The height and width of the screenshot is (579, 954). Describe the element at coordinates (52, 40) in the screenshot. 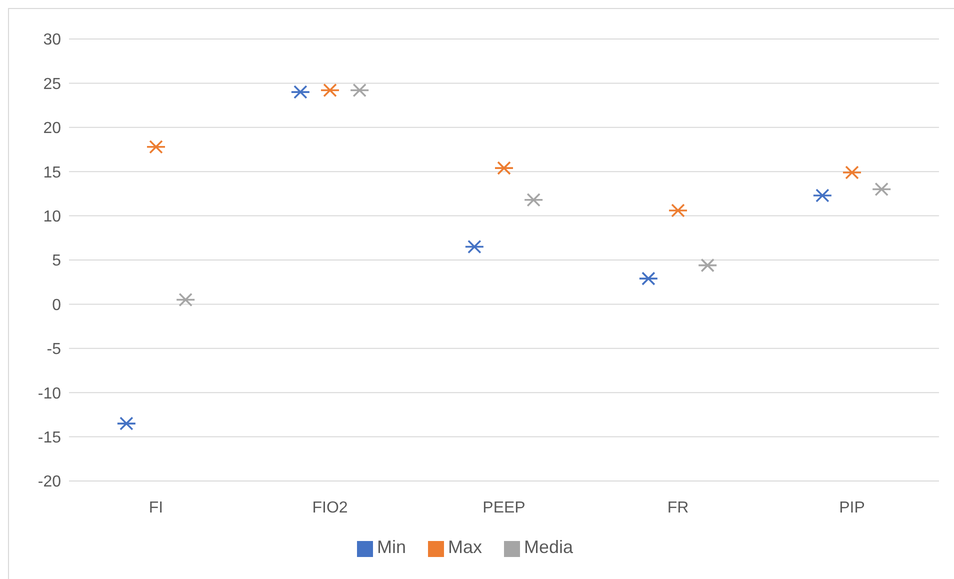

I see `y-tick-label: 30` at that location.